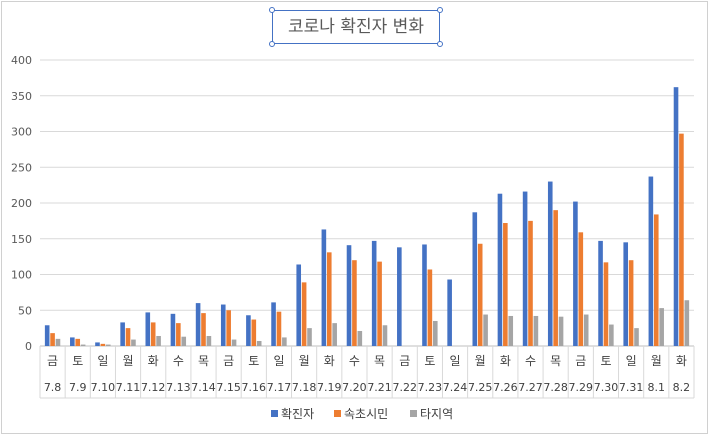  What do you see at coordinates (77, 361) in the screenshot?
I see `x-day-label: 토` at bounding box center [77, 361].